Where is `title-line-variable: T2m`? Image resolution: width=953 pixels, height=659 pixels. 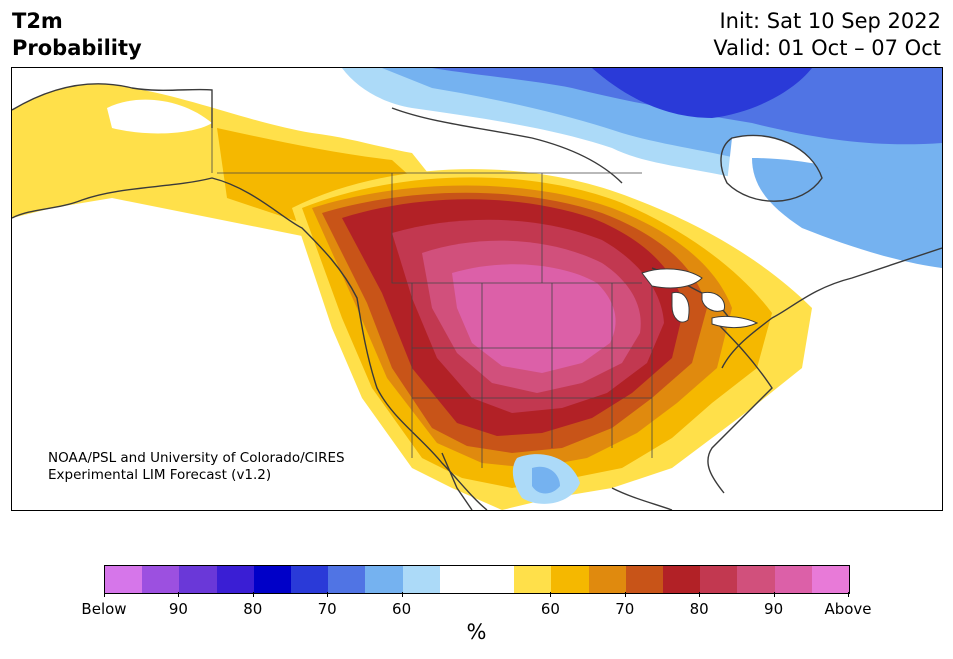 title-line-variable: T2m is located at coordinates (37, 21).